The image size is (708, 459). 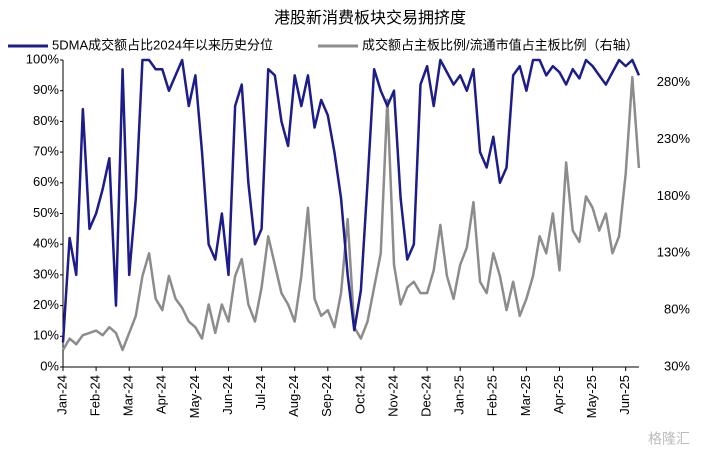 What do you see at coordinates (128, 395) in the screenshot?
I see `x-tick-label: Mar-24` at bounding box center [128, 395].